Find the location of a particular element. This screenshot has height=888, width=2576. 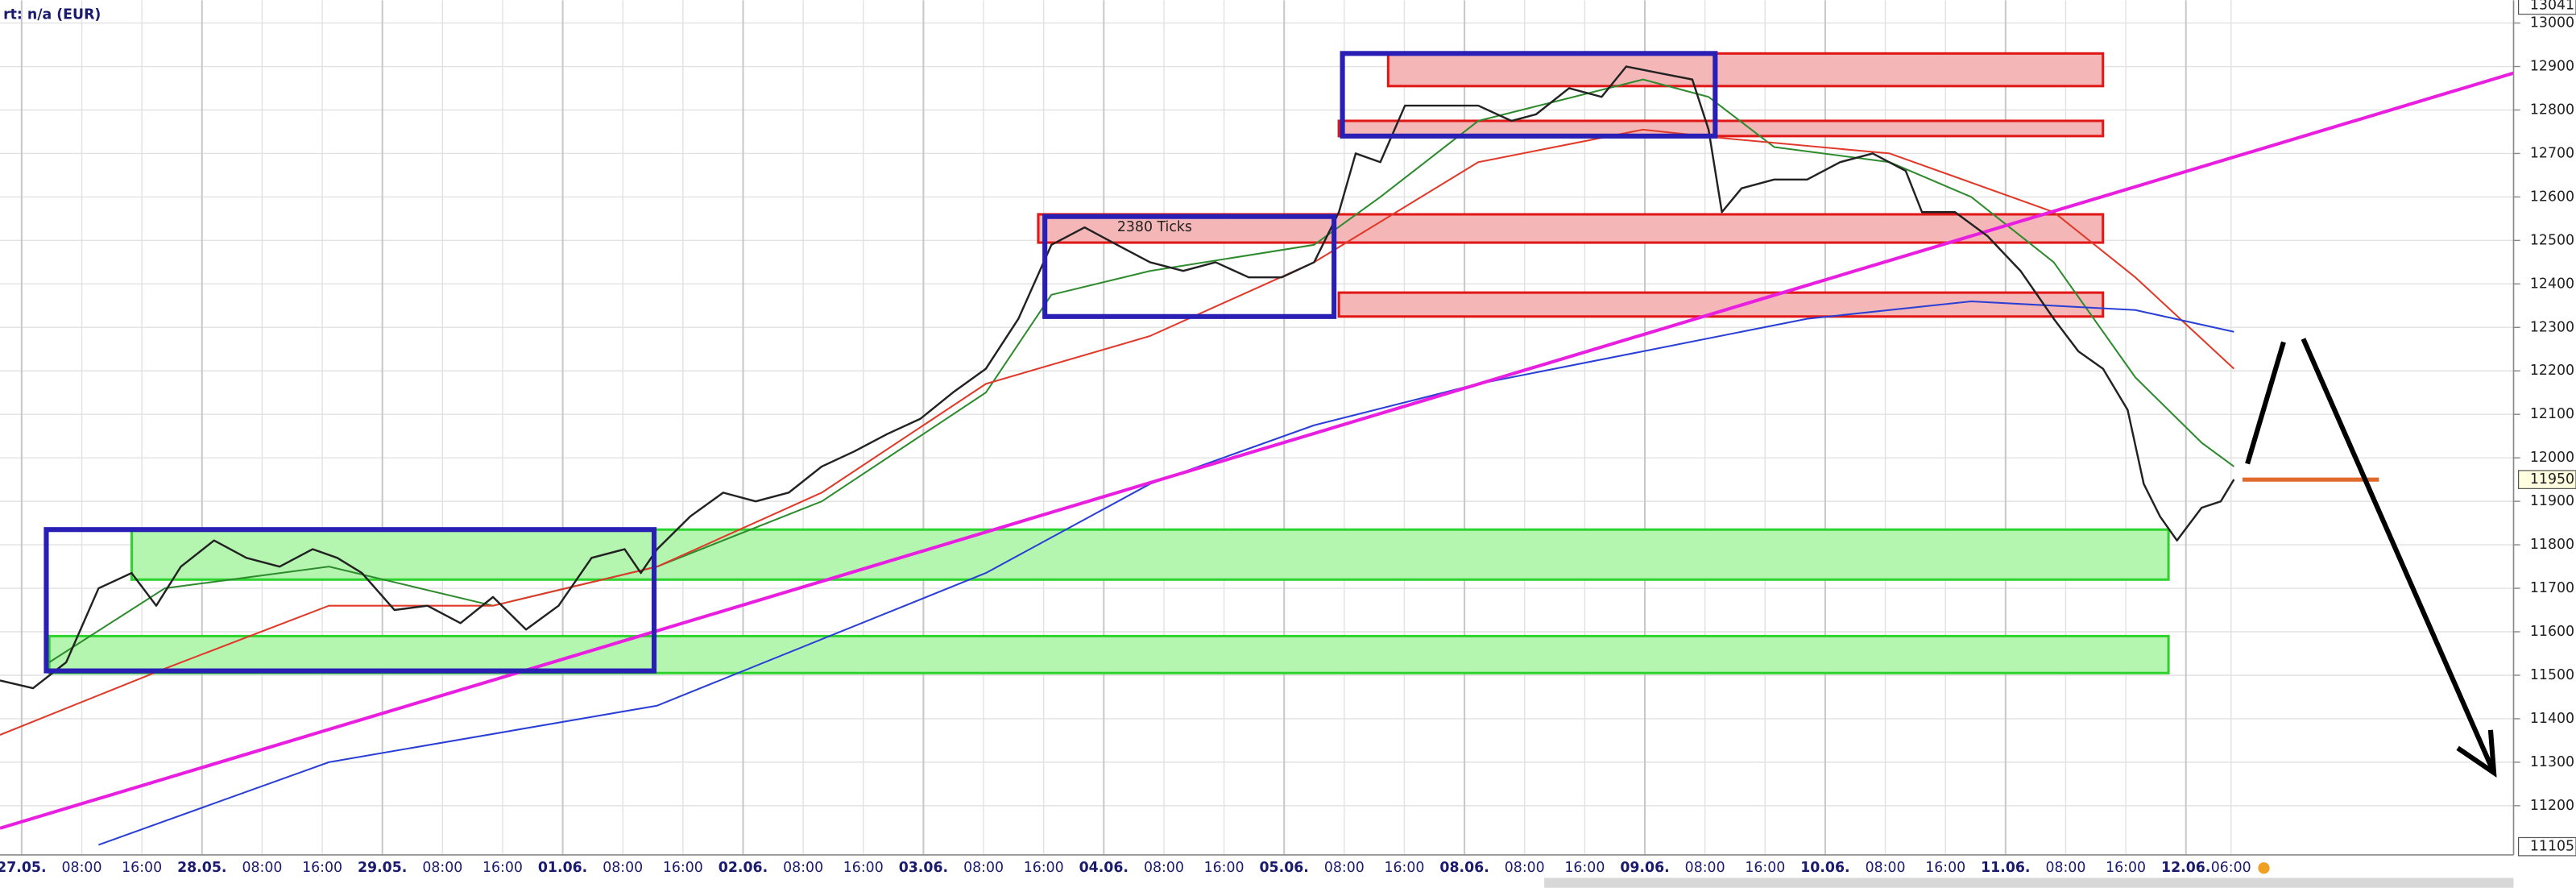

y-tick-label: 11900 is located at coordinates (2552, 501).